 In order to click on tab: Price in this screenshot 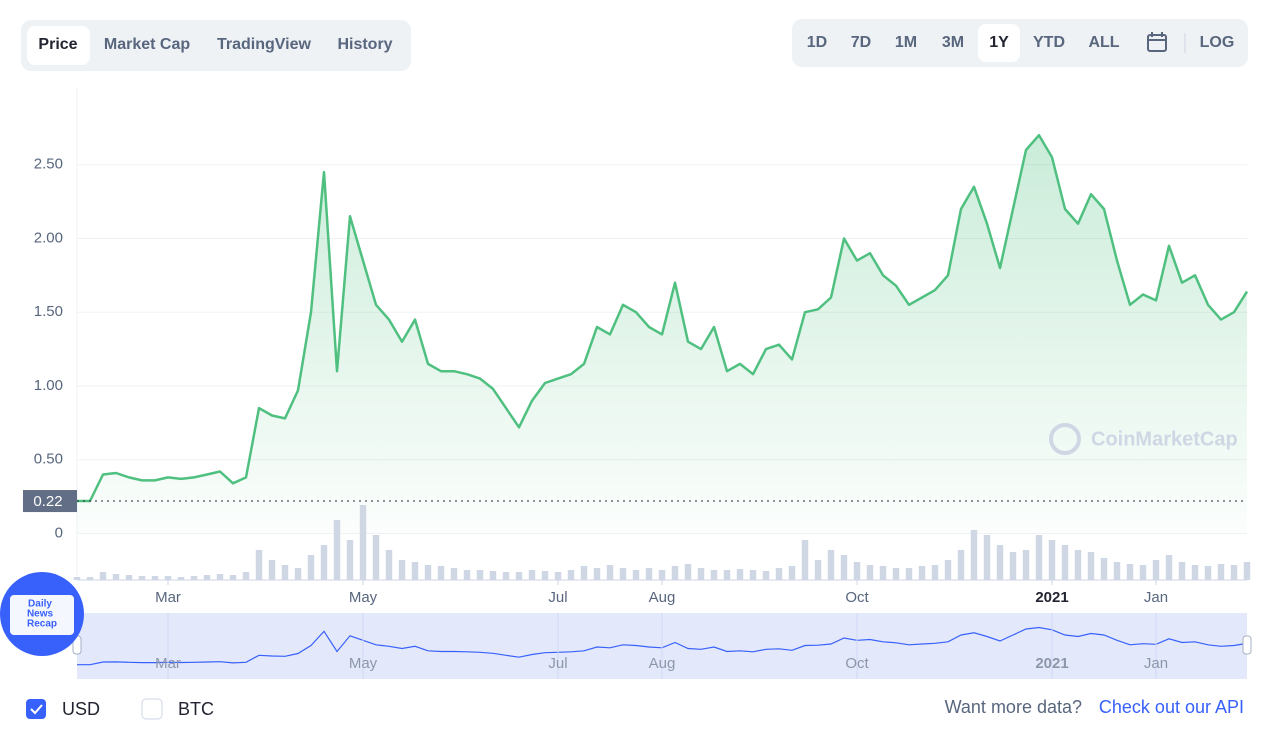, I will do `click(57, 44)`.